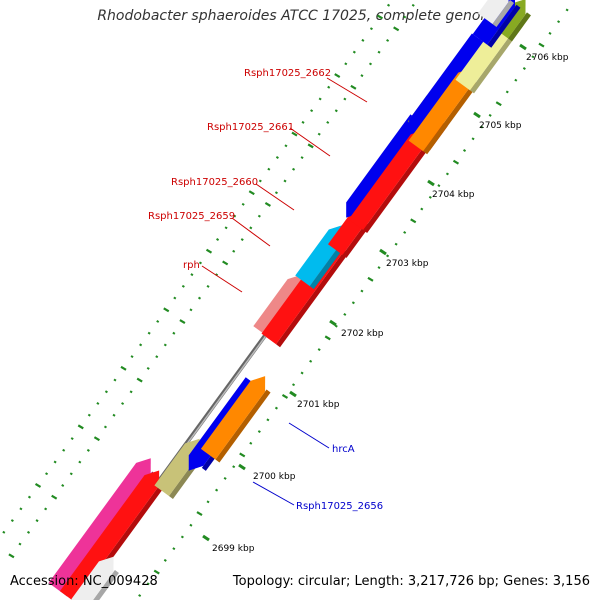 This screenshot has width=600, height=600. What do you see at coordinates (547, 58) in the screenshot?
I see `kbp-label: 2706 kbp` at bounding box center [547, 58].